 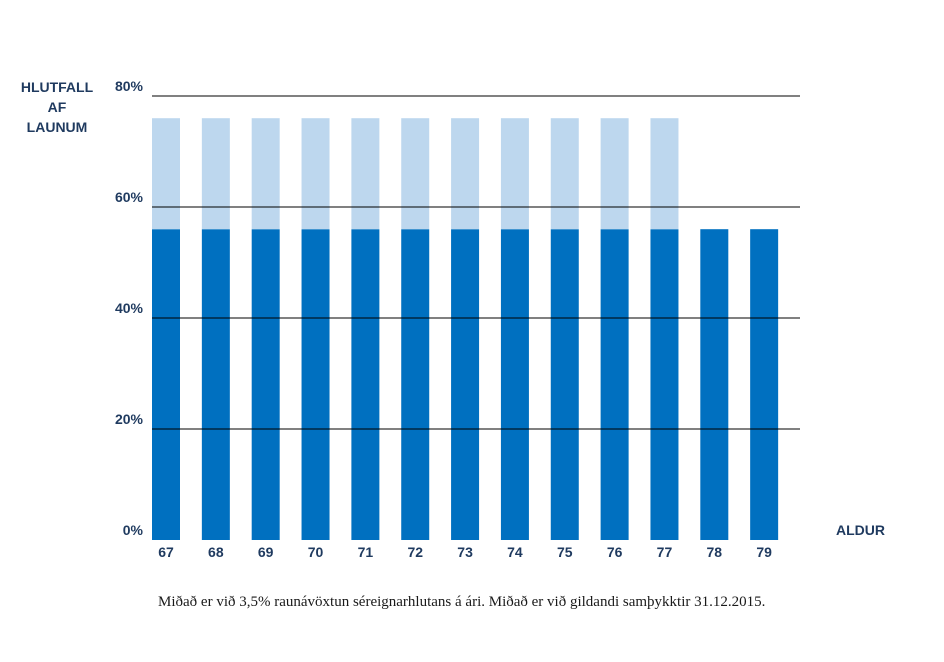 What do you see at coordinates (515, 552) in the screenshot?
I see `x-tick-label-74: 74` at bounding box center [515, 552].